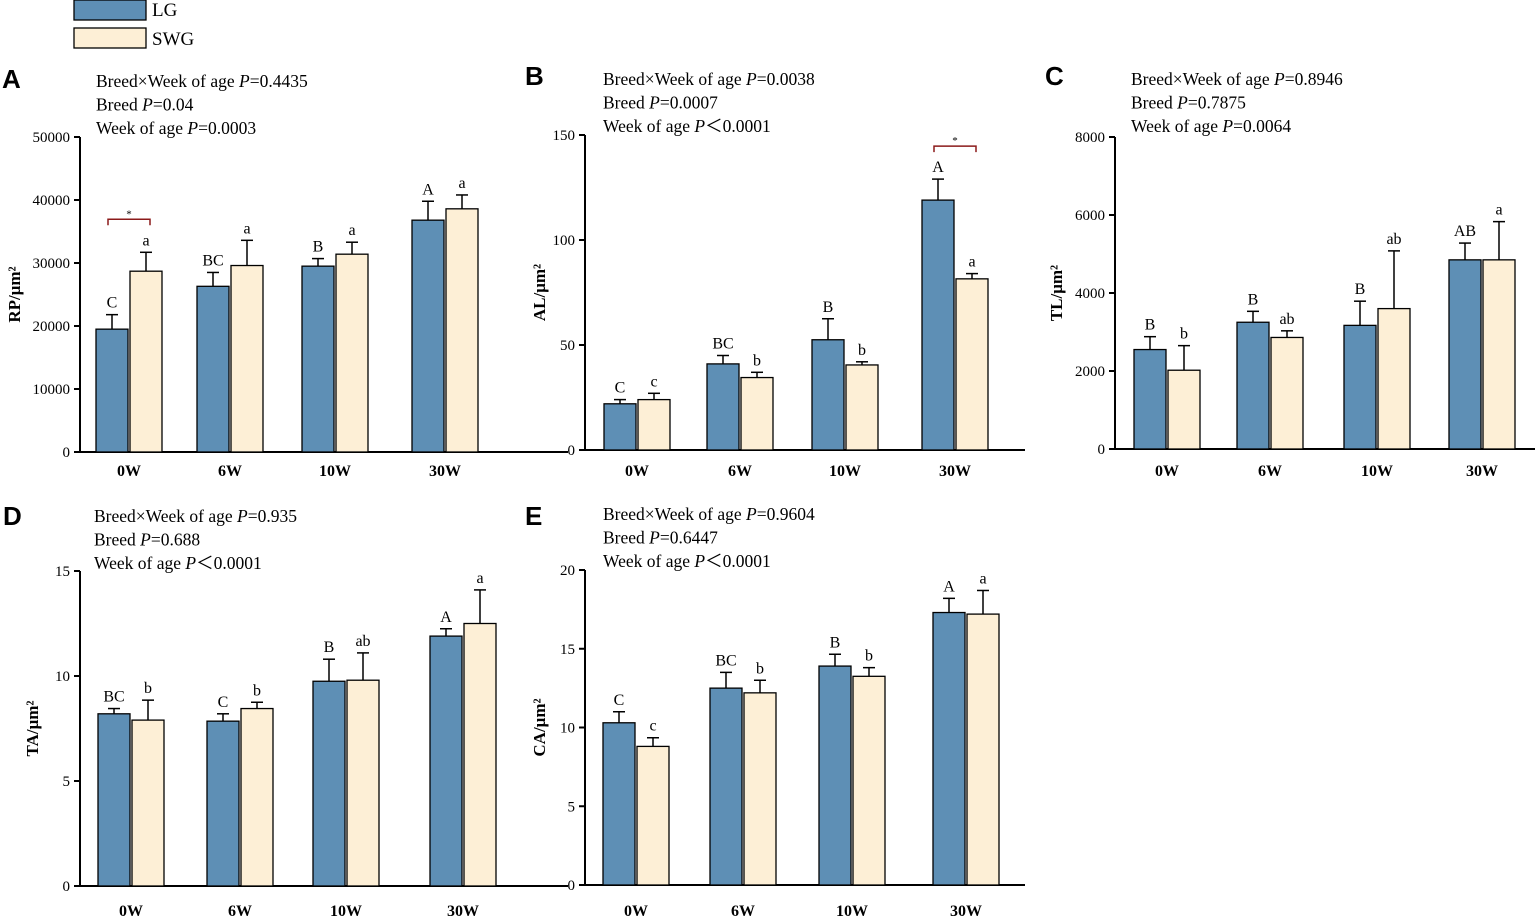 The image size is (1535, 920). Describe the element at coordinates (533, 516) in the screenshot. I see `panel-letter: E` at that location.